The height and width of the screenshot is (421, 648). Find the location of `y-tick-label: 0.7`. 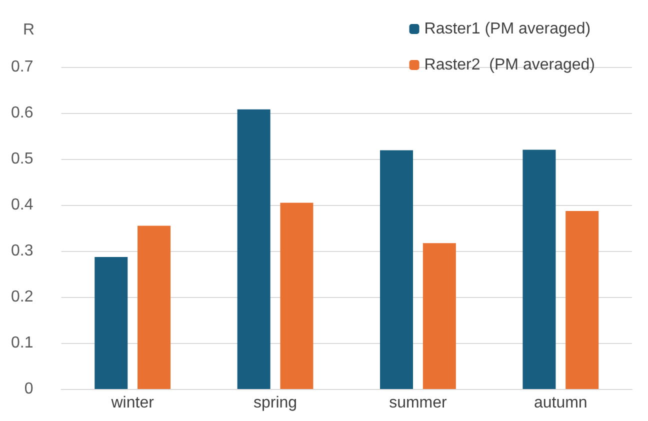

y-tick-label: 0.7 is located at coordinates (22, 67).